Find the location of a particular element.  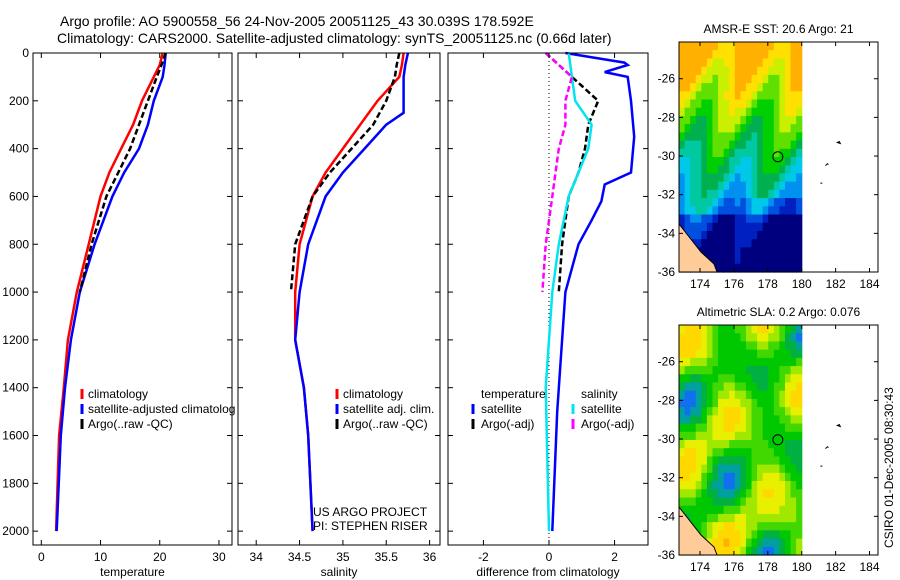

map-frame is located at coordinates (778, 440).